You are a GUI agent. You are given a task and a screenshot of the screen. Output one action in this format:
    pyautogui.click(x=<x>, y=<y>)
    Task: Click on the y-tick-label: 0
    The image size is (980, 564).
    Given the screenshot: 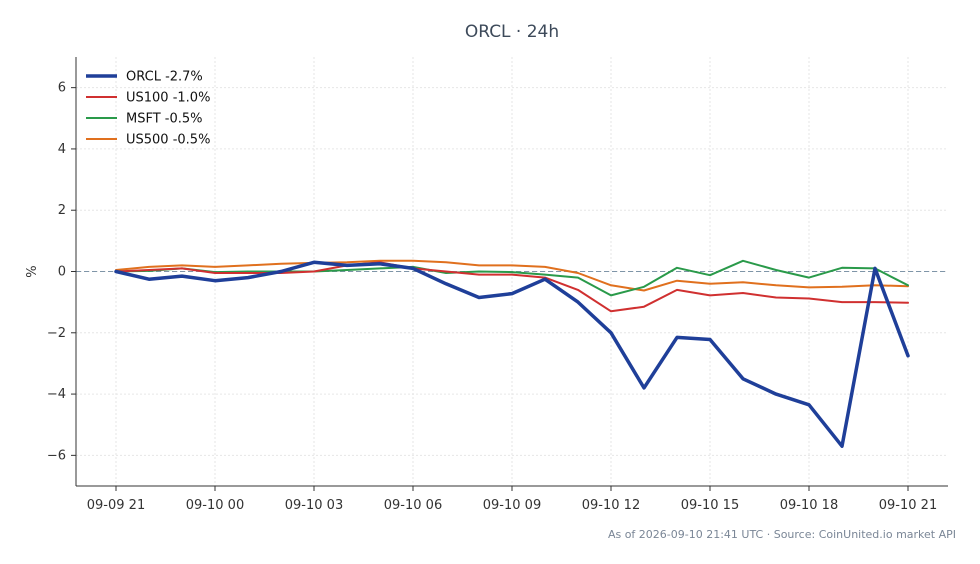 What is the action you would take?
    pyautogui.click(x=62, y=272)
    